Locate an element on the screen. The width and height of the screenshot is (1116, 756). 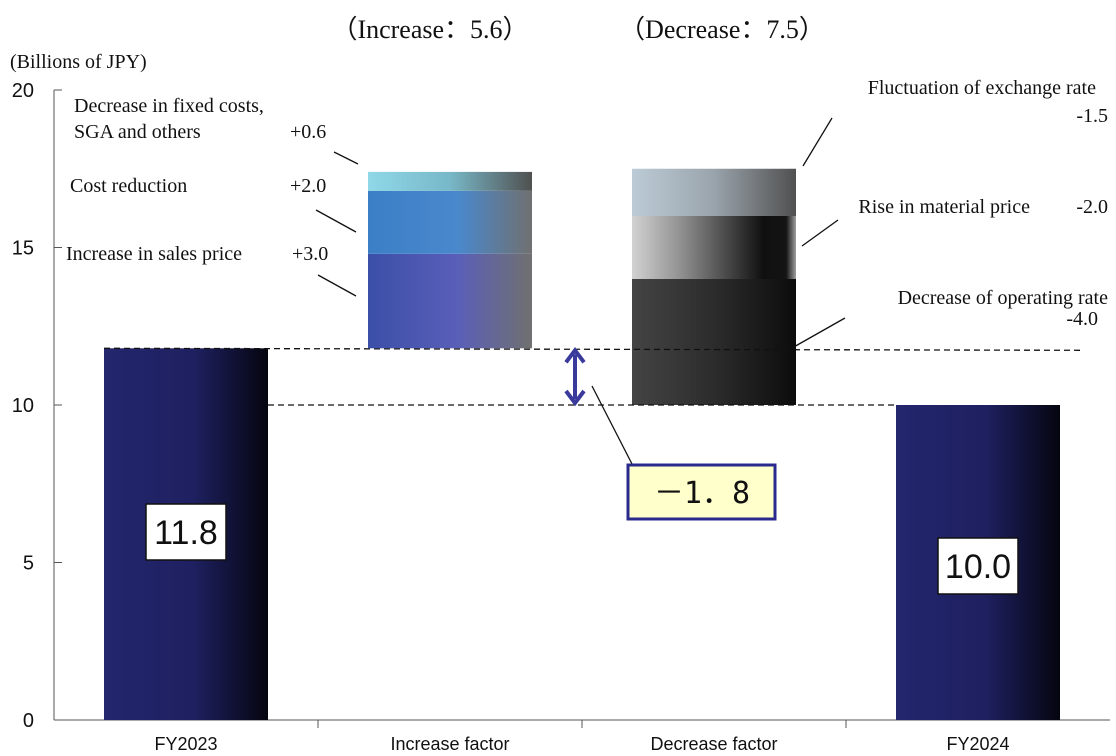
dashed-line-fy2023 is located at coordinates (594, 349).